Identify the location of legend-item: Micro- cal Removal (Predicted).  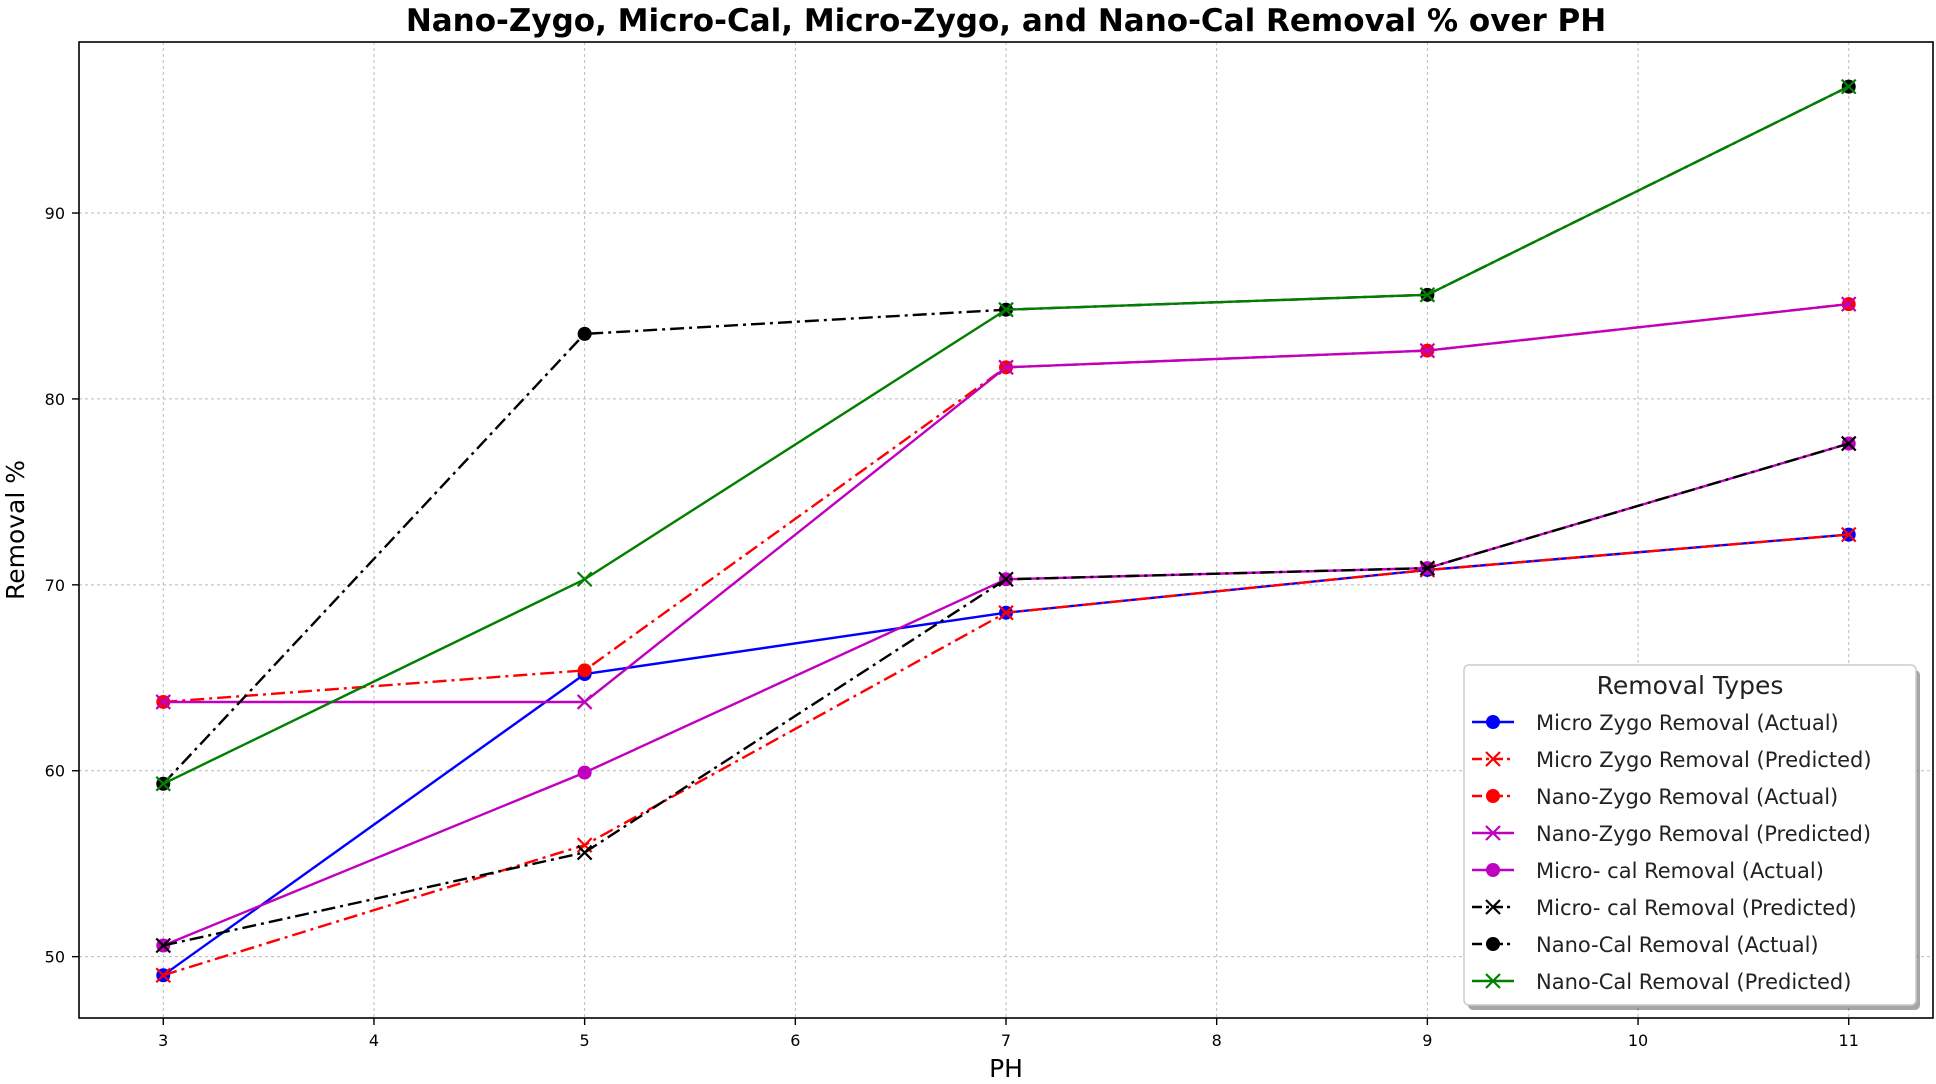
(1664, 908).